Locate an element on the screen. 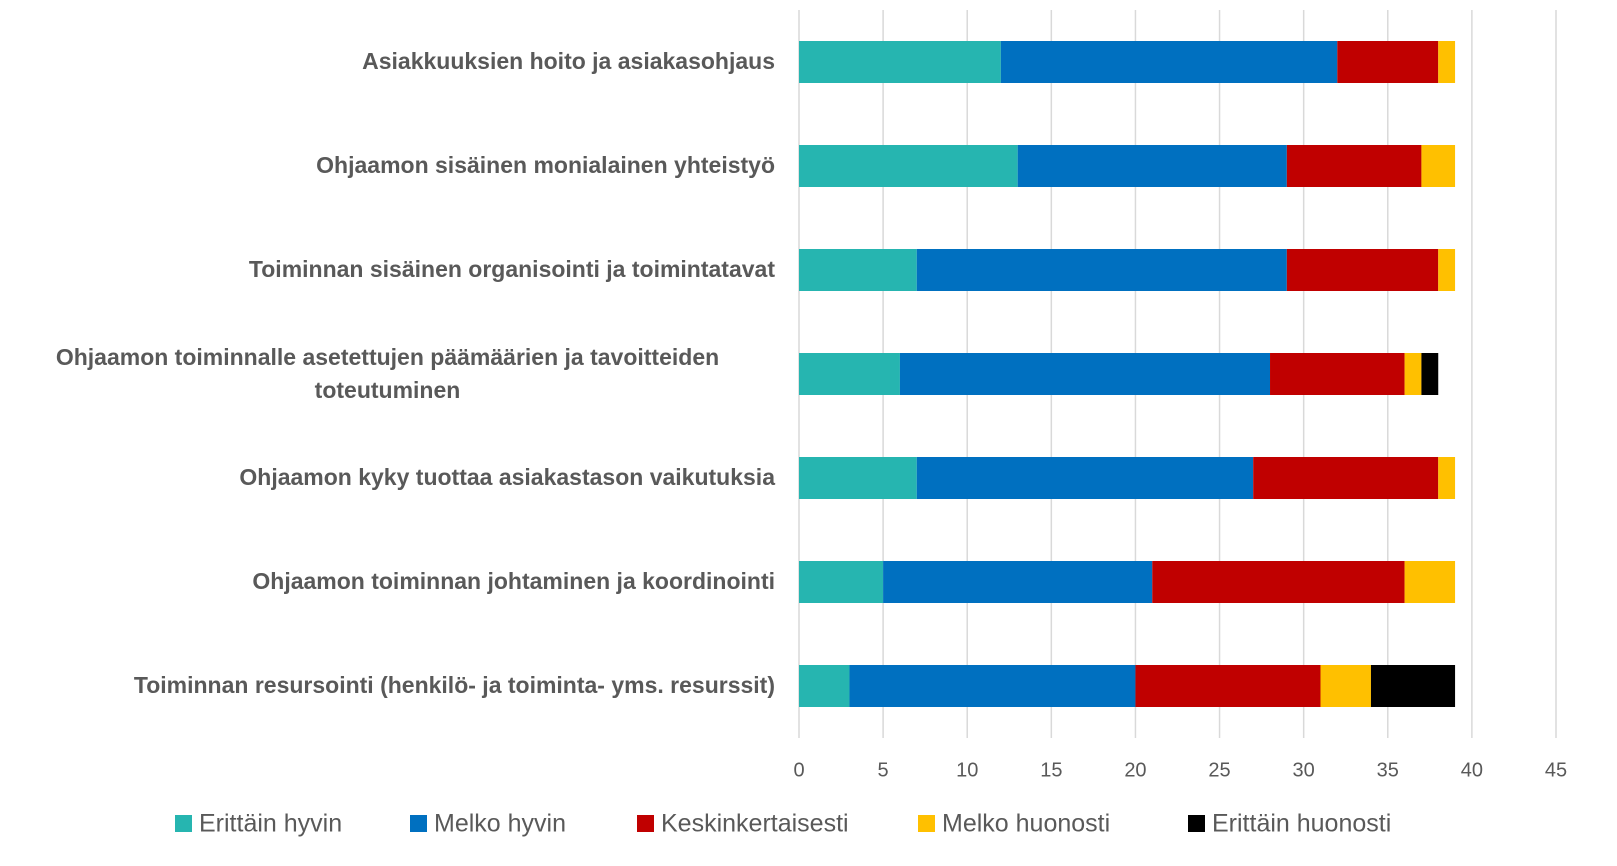 Image resolution: width=1617 pixels, height=866 pixels. legend-label: Keskinkertaisesti is located at coordinates (755, 824).